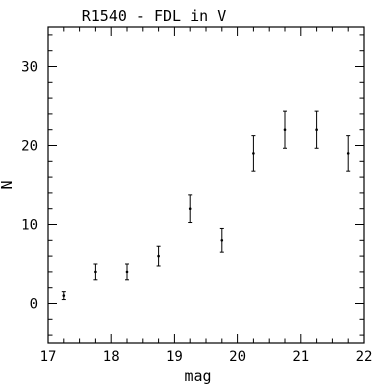 The image size is (375, 386). I want to click on y-tick-label: 20, so click(29, 147).